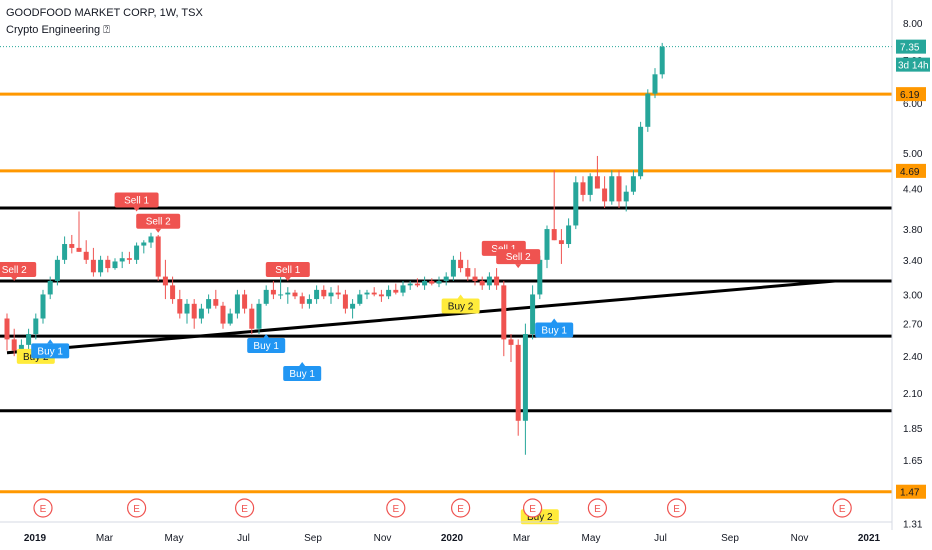 The image size is (932, 550). I want to click on signal-sell: Sell 1, so click(136, 202).